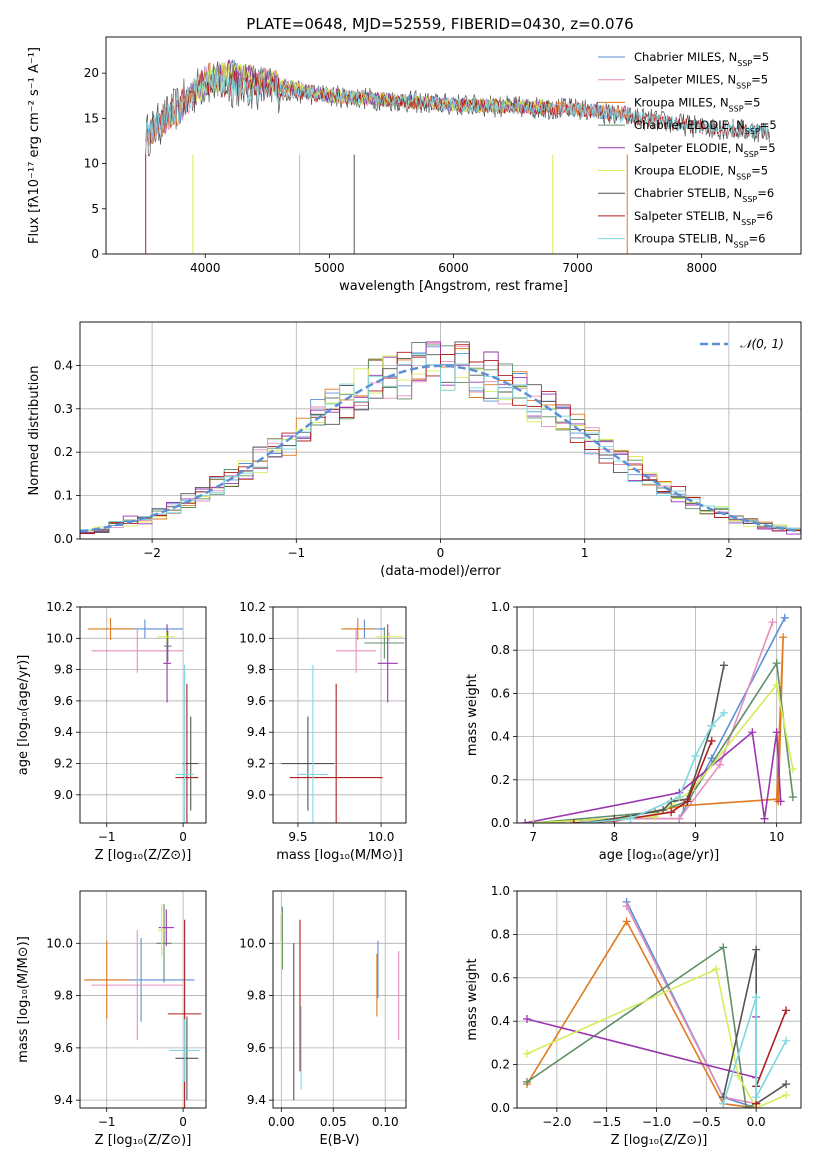  What do you see at coordinates (776, 837) in the screenshot?
I see `x-tick-label: 10` at bounding box center [776, 837].